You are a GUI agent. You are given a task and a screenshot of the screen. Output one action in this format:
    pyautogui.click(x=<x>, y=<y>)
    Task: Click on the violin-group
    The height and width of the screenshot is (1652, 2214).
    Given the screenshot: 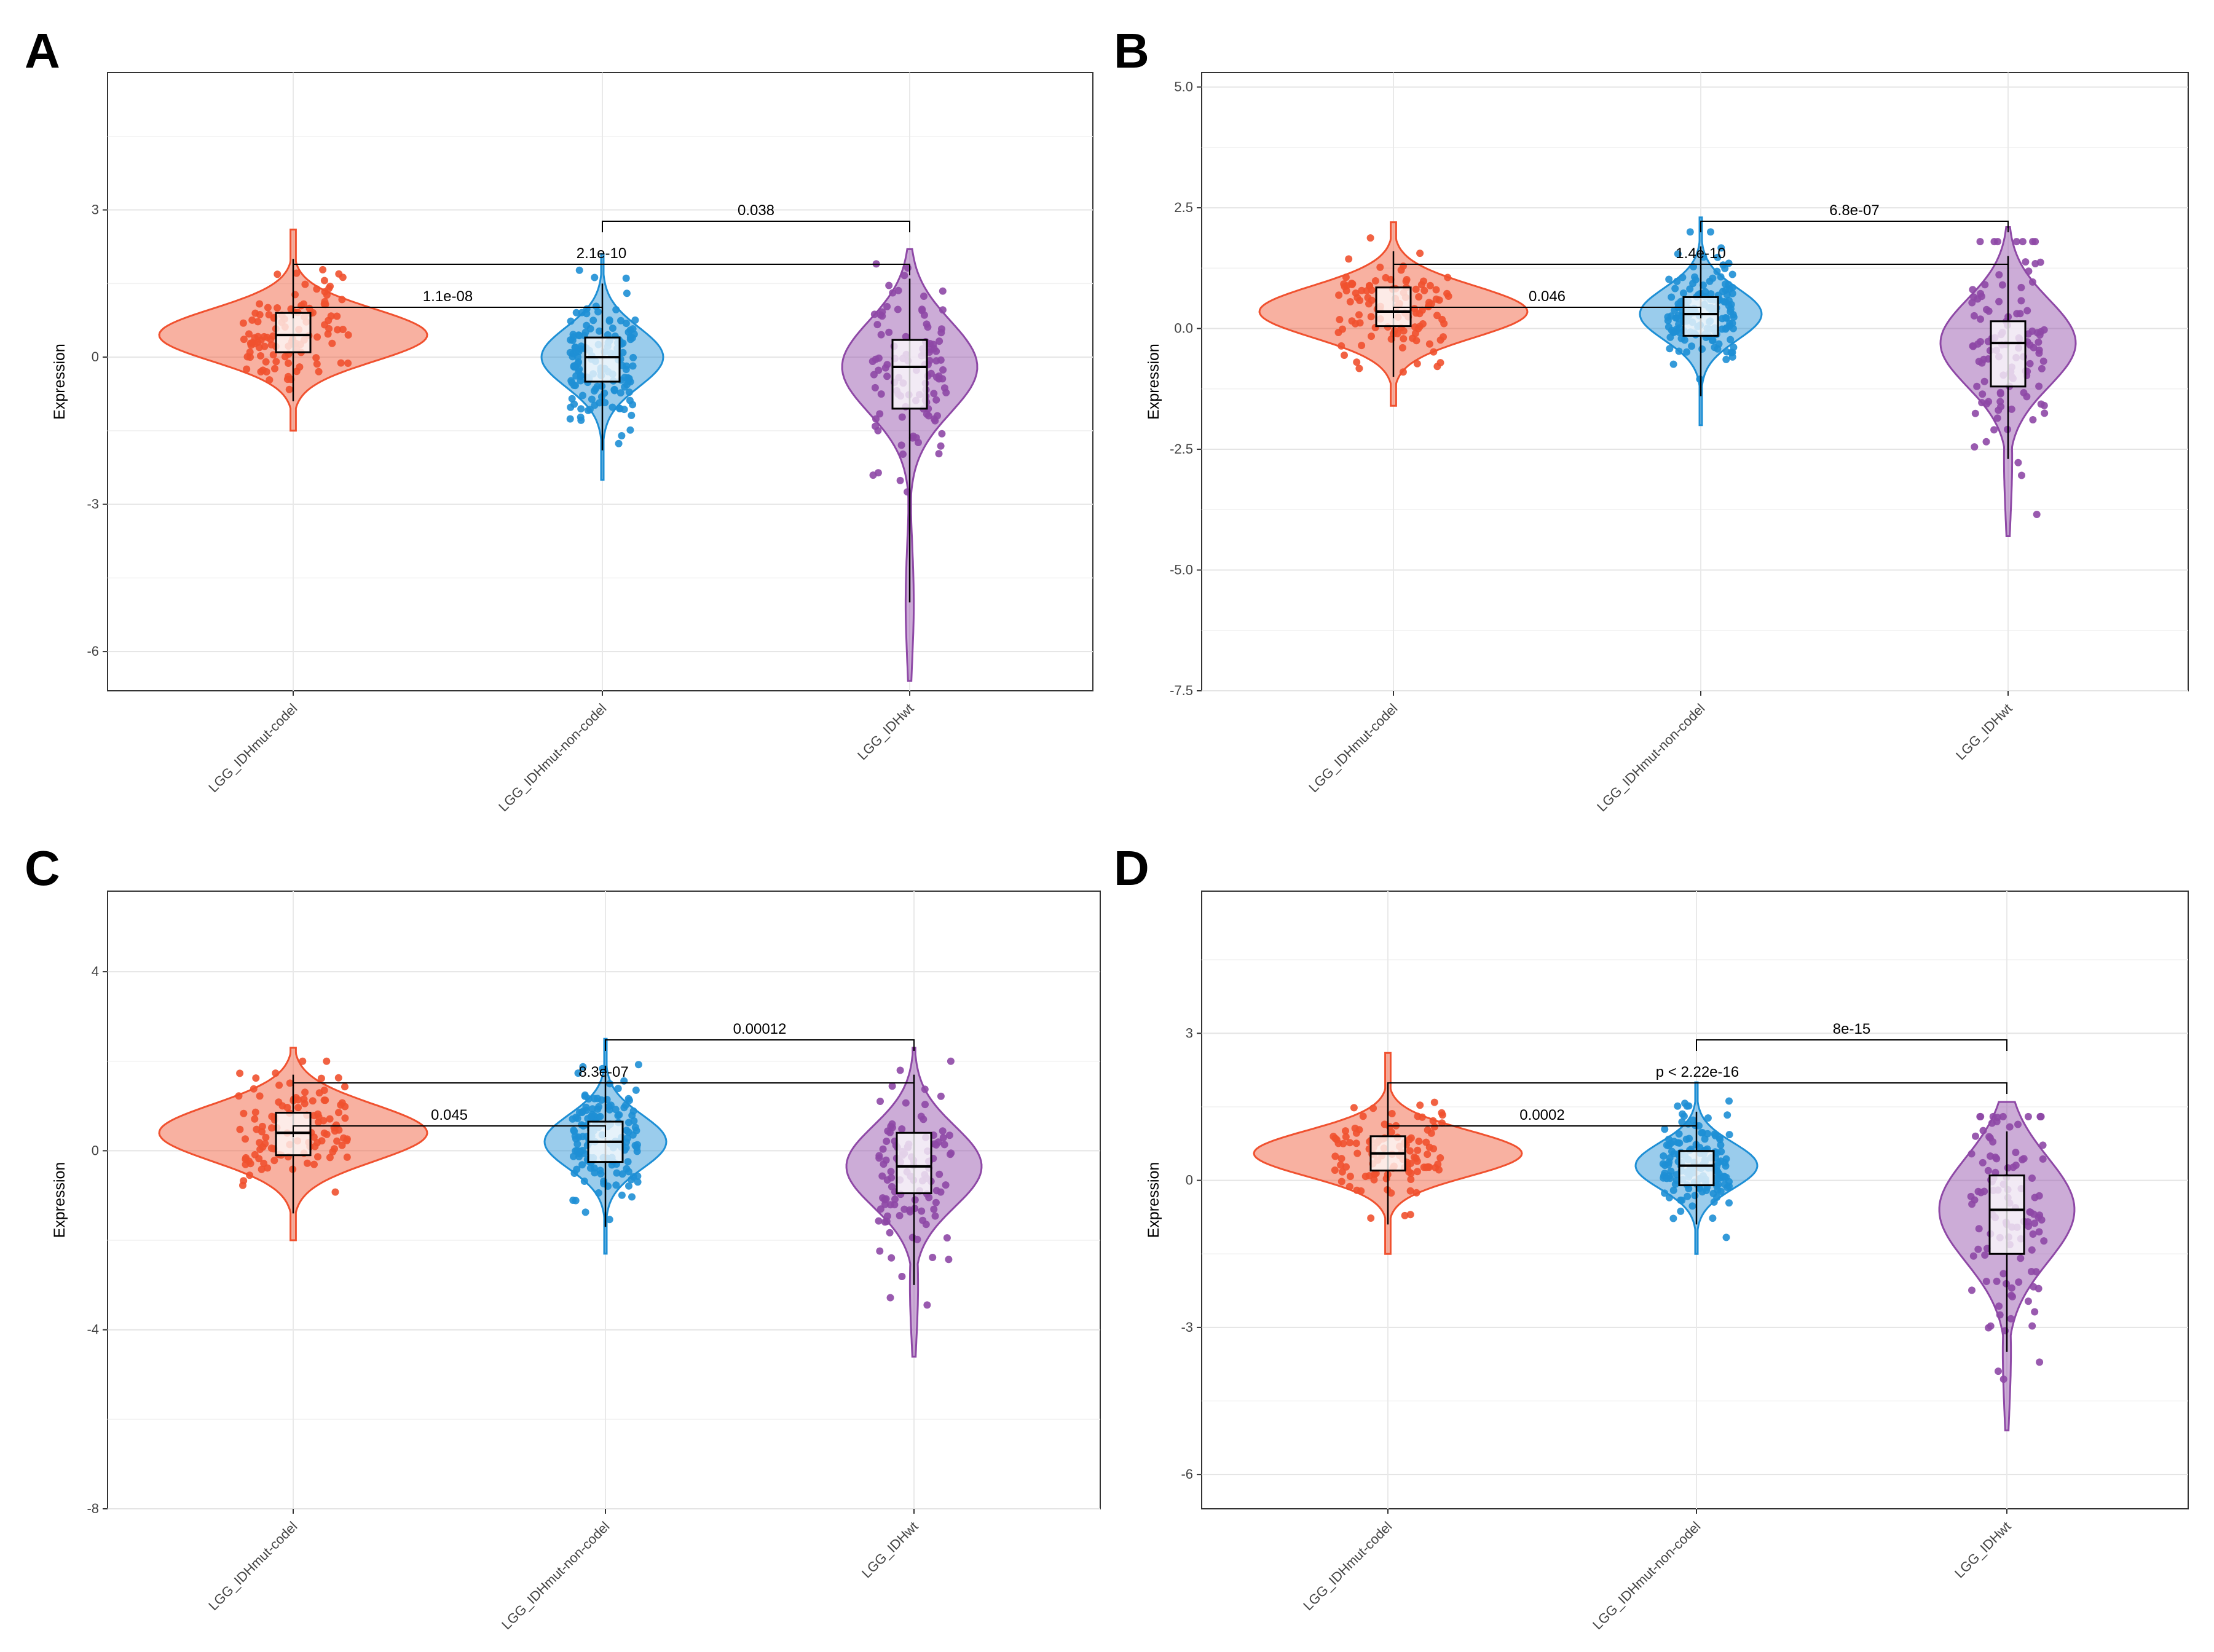 What is the action you would take?
    pyautogui.click(x=914, y=1203)
    